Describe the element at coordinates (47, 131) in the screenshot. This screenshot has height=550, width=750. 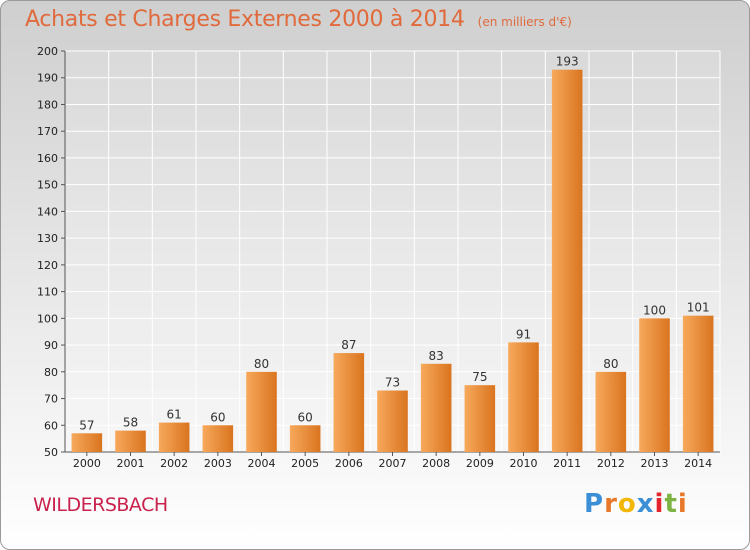
I see `y-tick-label: 170` at that location.